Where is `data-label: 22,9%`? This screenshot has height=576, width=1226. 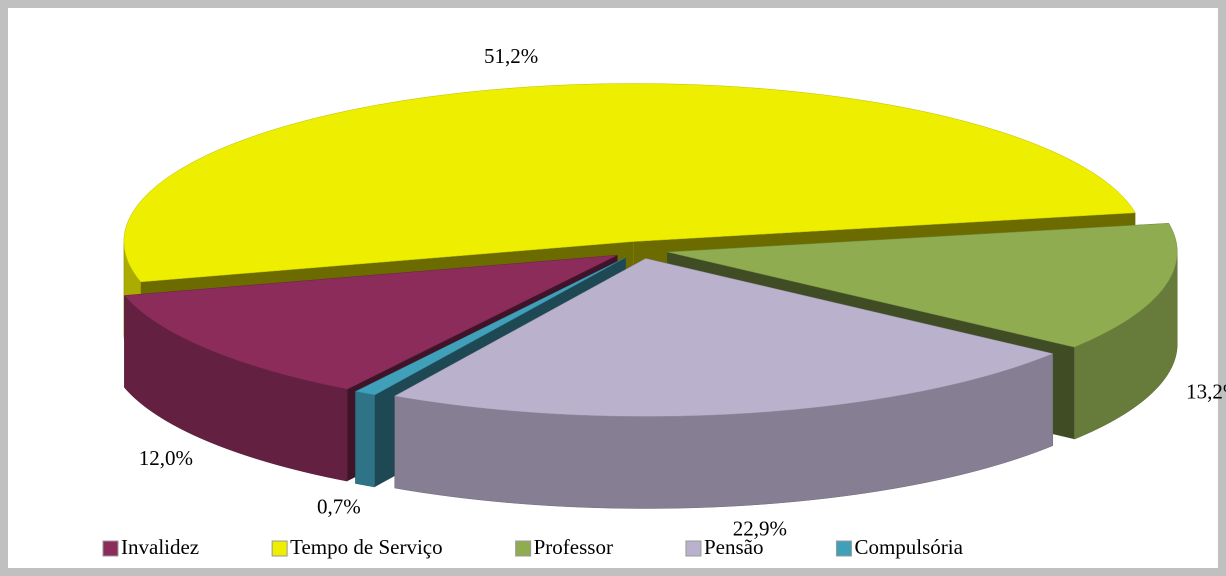
data-label: 22,9% is located at coordinates (760, 528).